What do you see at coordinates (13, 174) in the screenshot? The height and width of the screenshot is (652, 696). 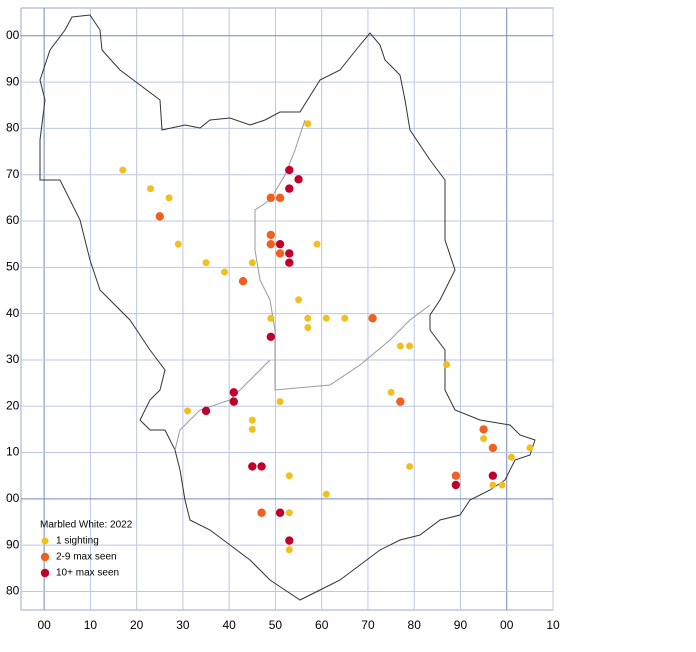 I see `y-tick-label: 70` at bounding box center [13, 174].